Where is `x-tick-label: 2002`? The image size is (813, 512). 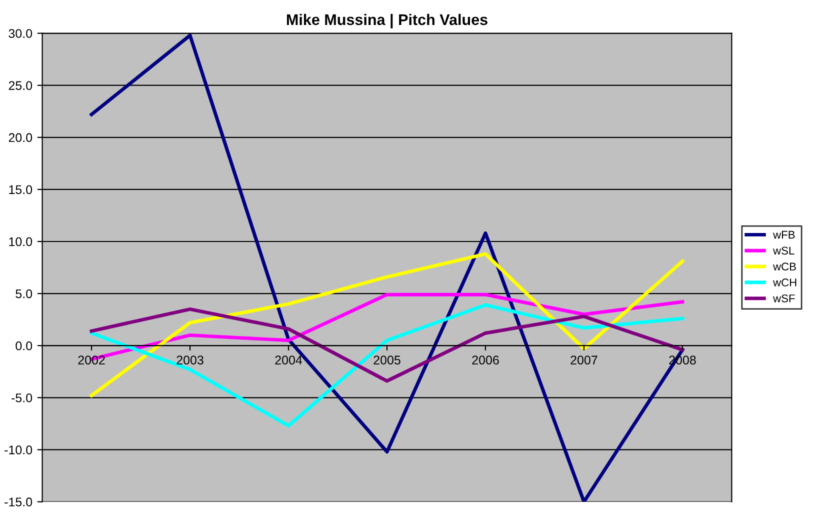
x-tick-label: 2002 is located at coordinates (91, 360).